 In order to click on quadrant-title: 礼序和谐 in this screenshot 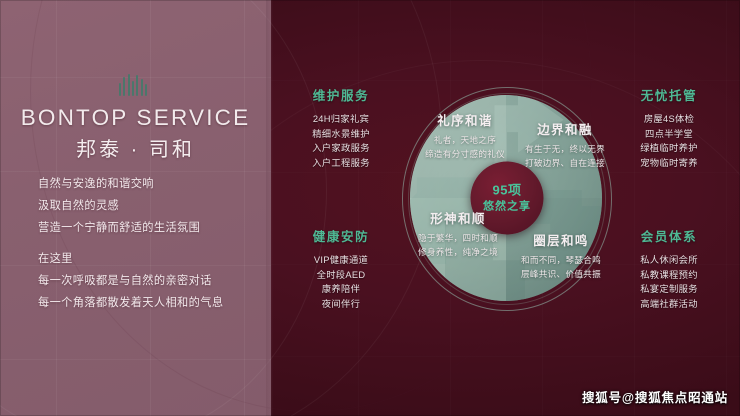, I will do `click(465, 121)`.